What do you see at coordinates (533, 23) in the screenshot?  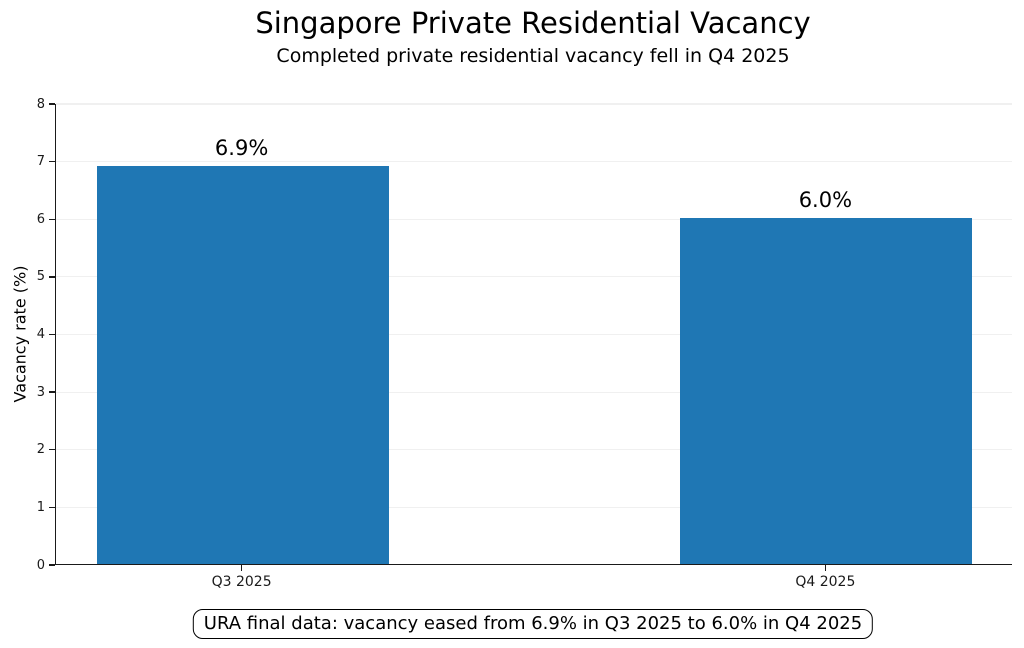 I see `chart-title: Singapore Private Residential Vacancy` at bounding box center [533, 23].